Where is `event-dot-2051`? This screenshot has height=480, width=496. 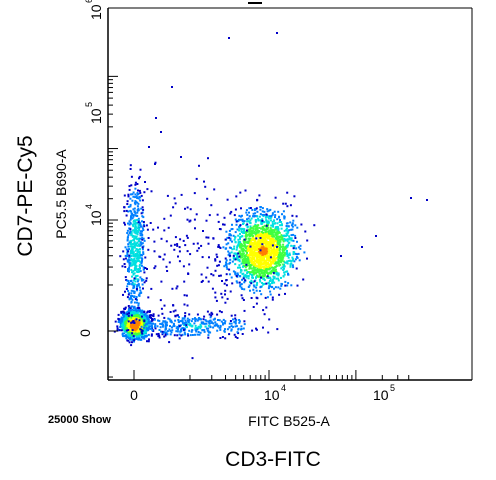 event-dot-2051 is located at coordinates (127, 204).